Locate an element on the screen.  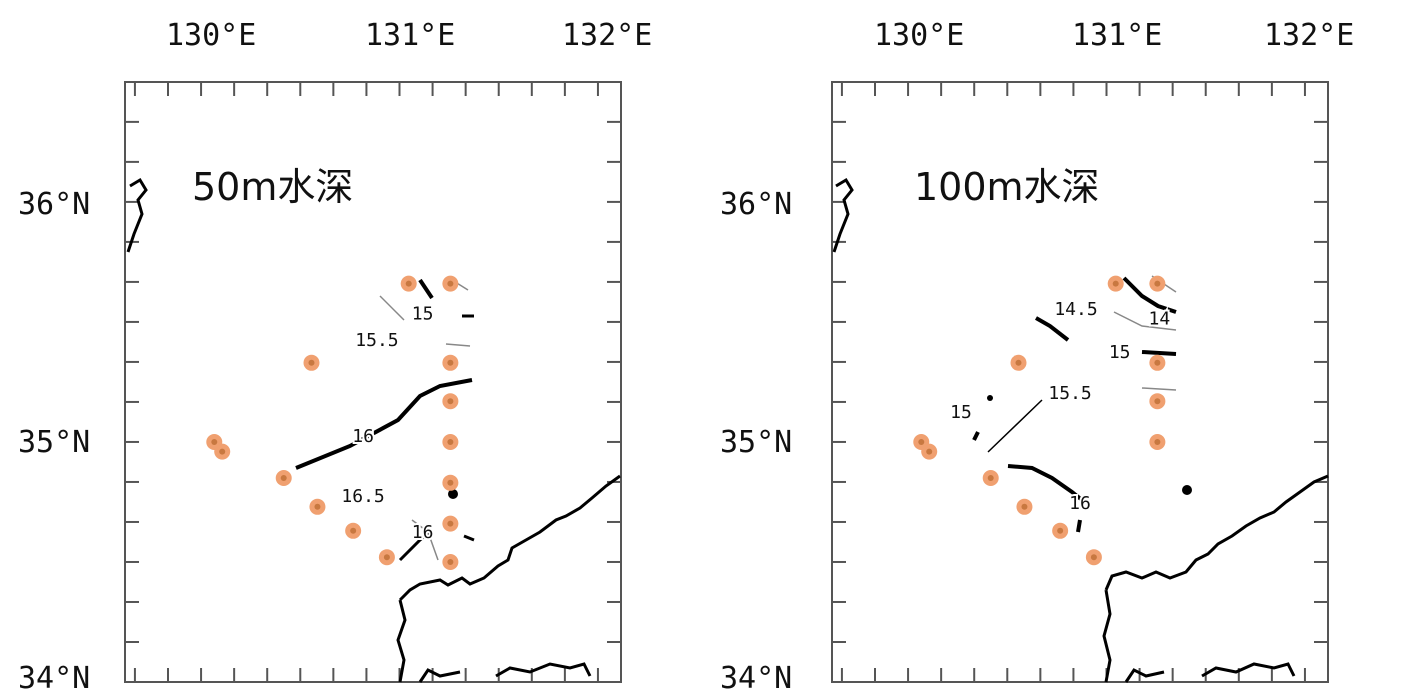
map-title-100m: 100m水深 is located at coordinates (1007, 187).